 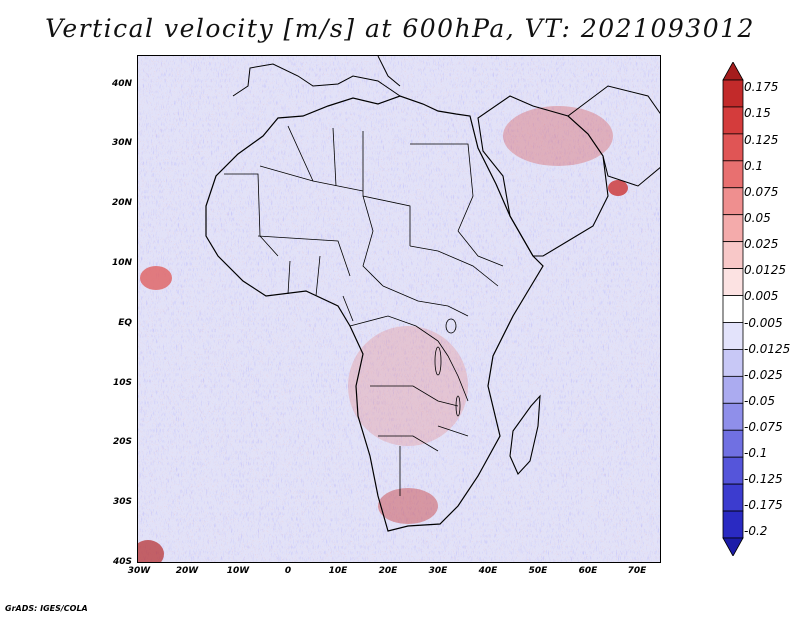 I want to click on lat-tick-label: 10N, so click(x=121, y=263).